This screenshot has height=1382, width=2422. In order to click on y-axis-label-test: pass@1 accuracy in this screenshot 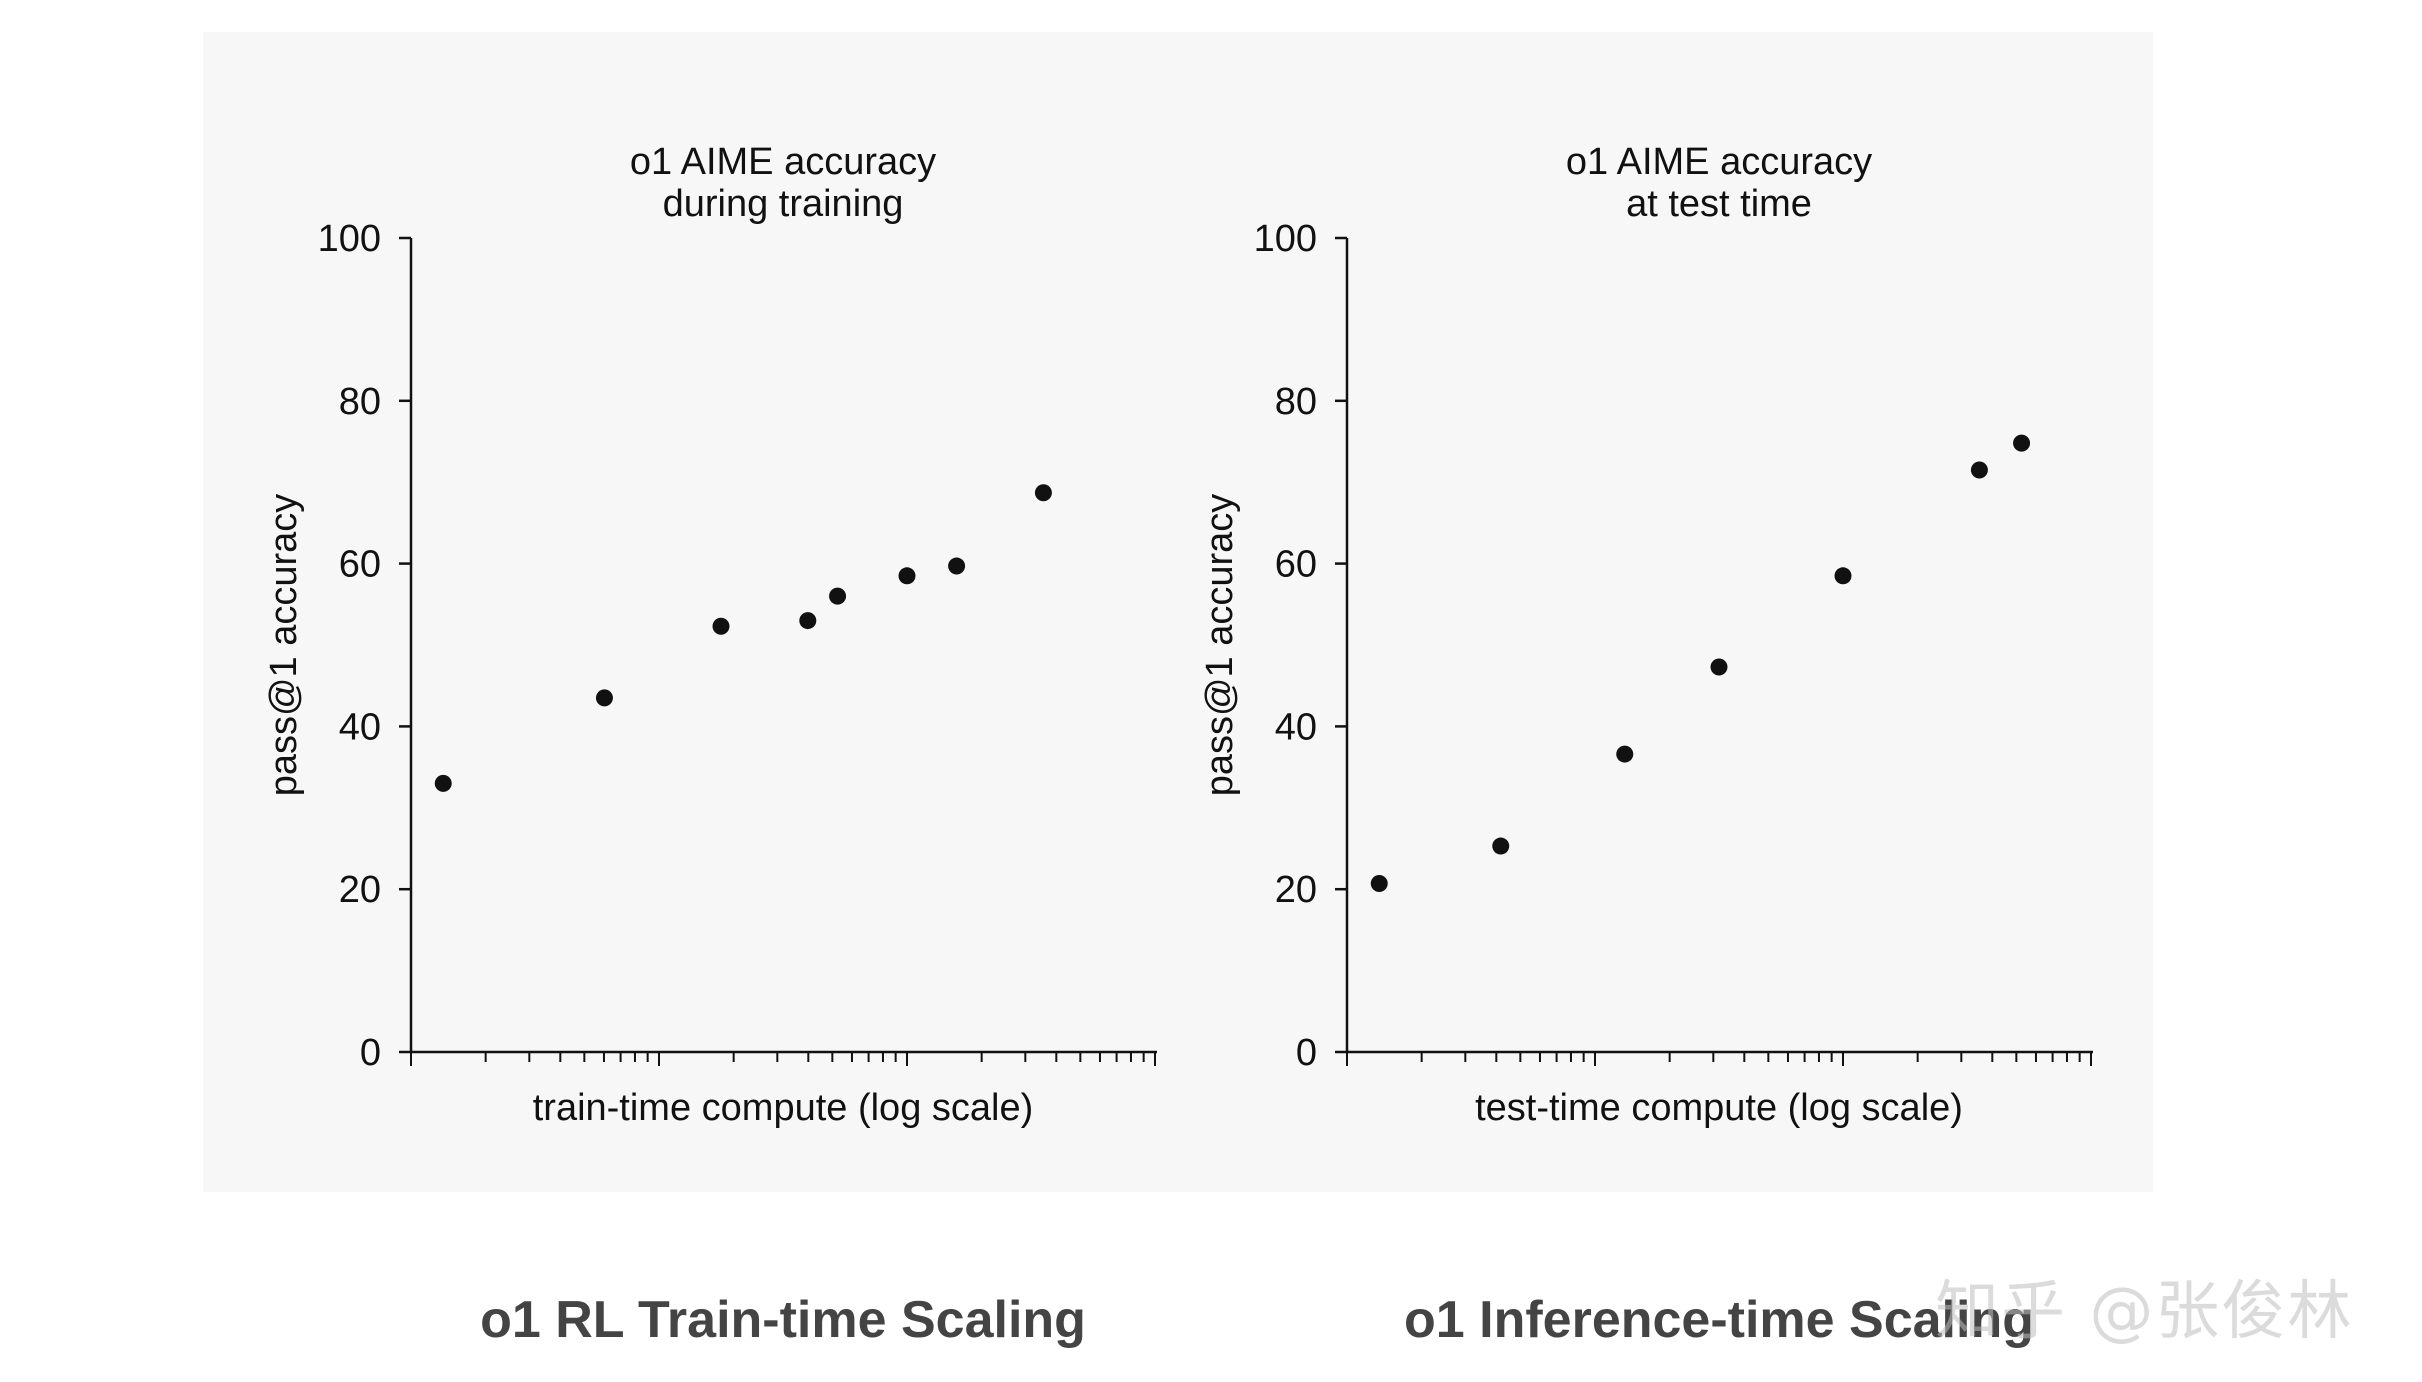, I will do `click(1220, 645)`.